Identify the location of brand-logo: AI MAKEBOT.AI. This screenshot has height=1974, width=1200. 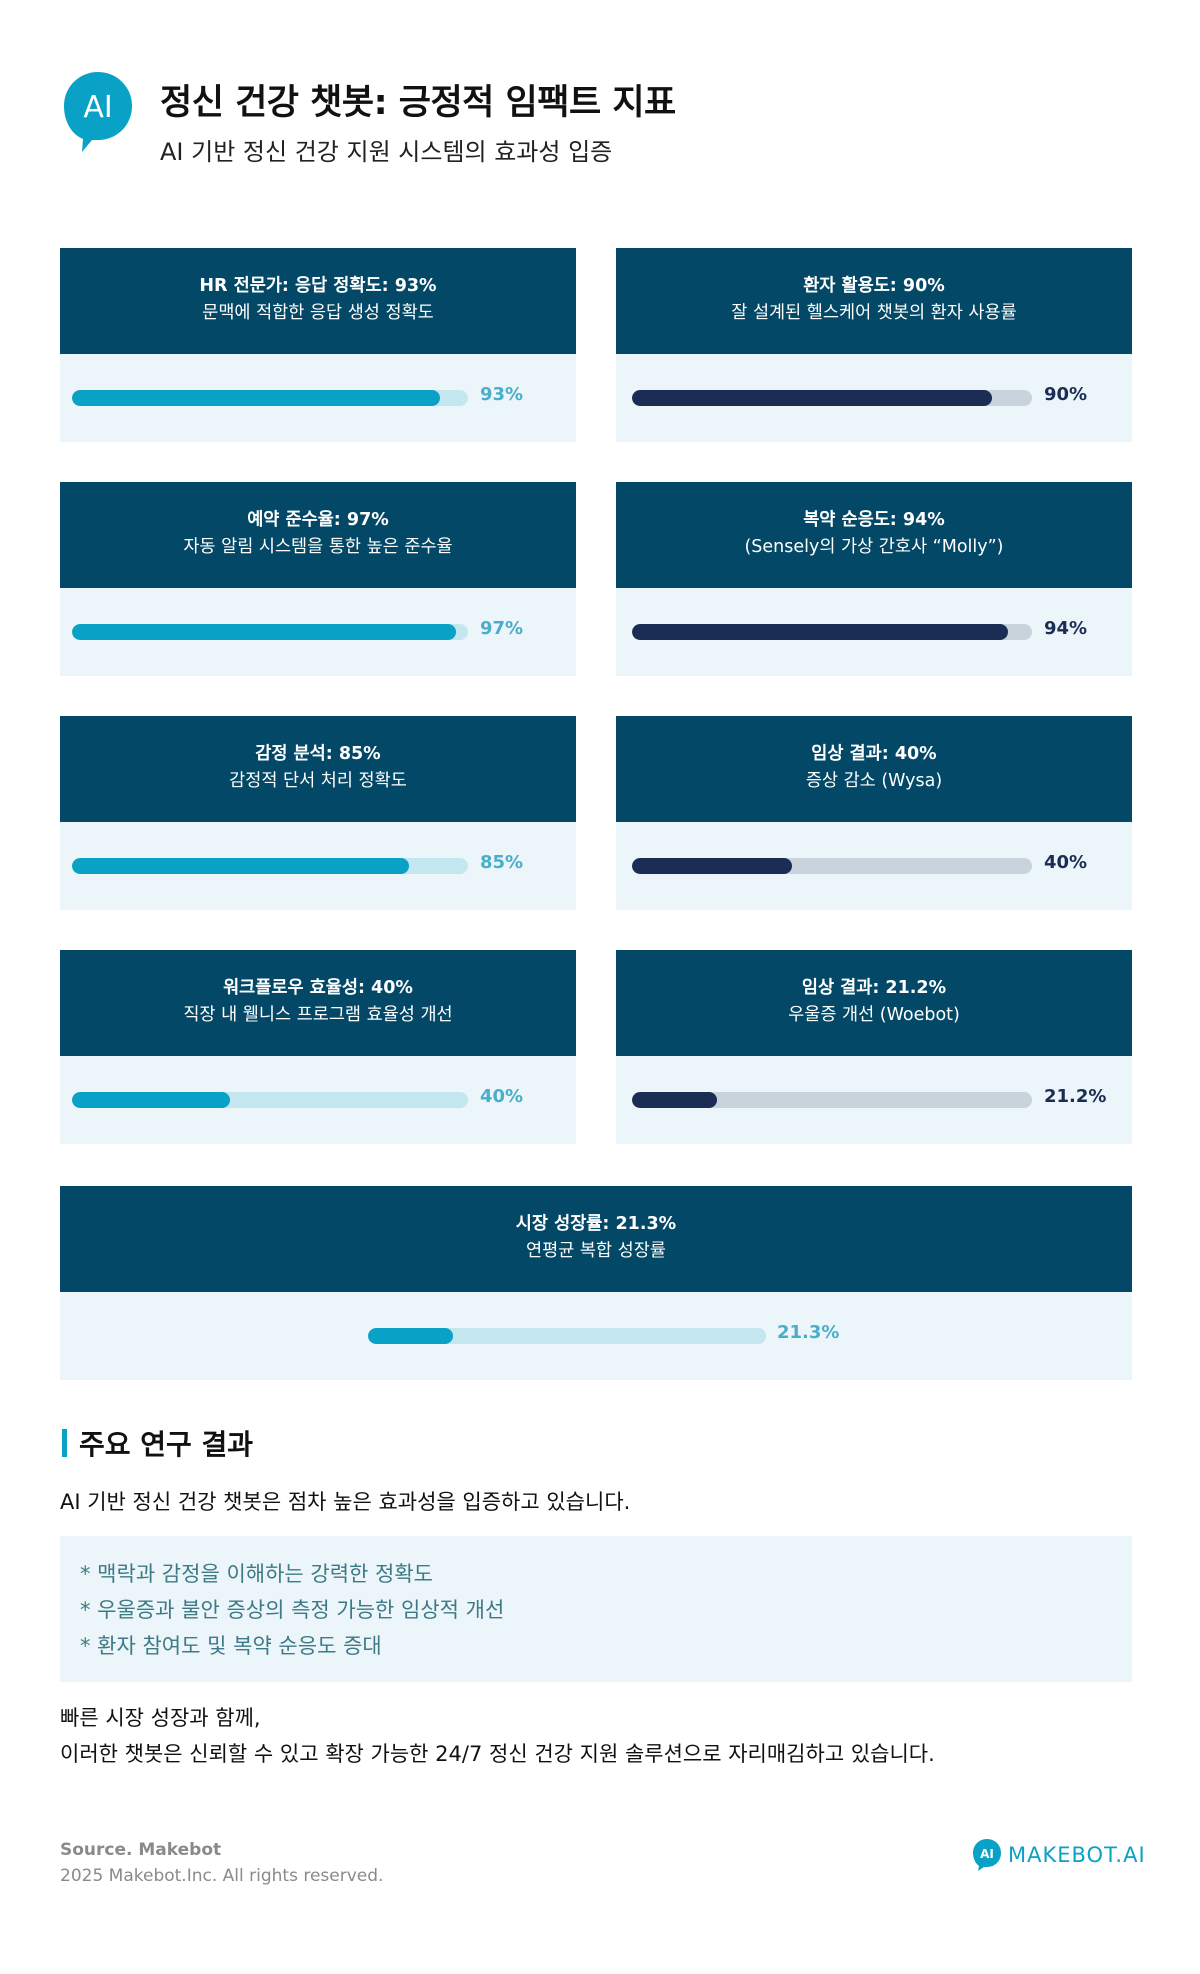
(1059, 1855).